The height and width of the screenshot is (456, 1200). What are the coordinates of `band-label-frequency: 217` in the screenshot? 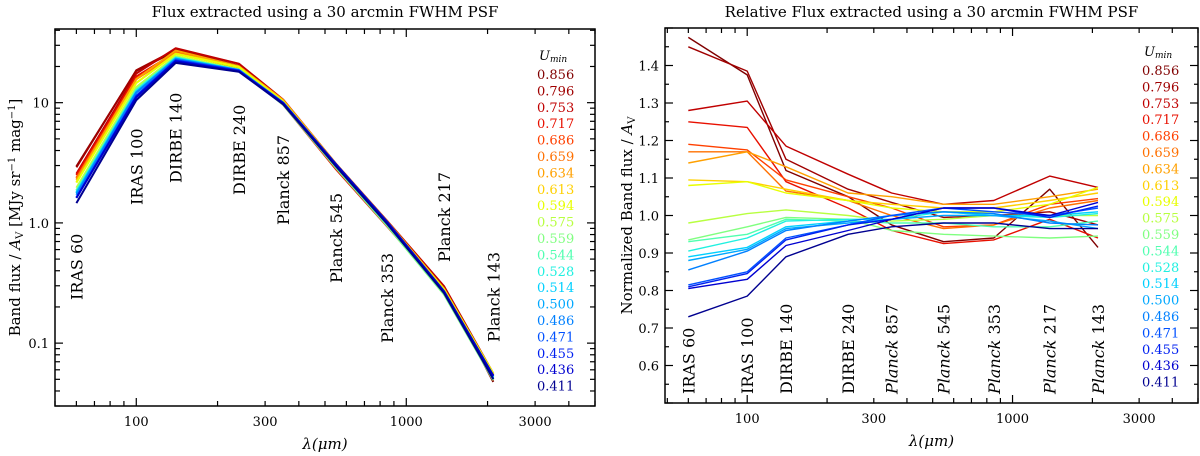 It's located at (1050, 322).